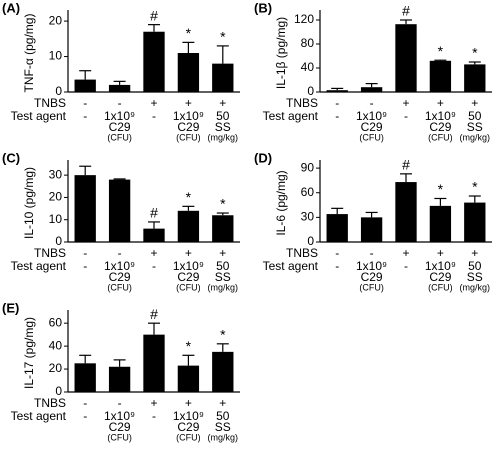 This screenshot has height=451, width=500. Describe the element at coordinates (308, 43) in the screenshot. I see `y-tick-label: 80` at that location.